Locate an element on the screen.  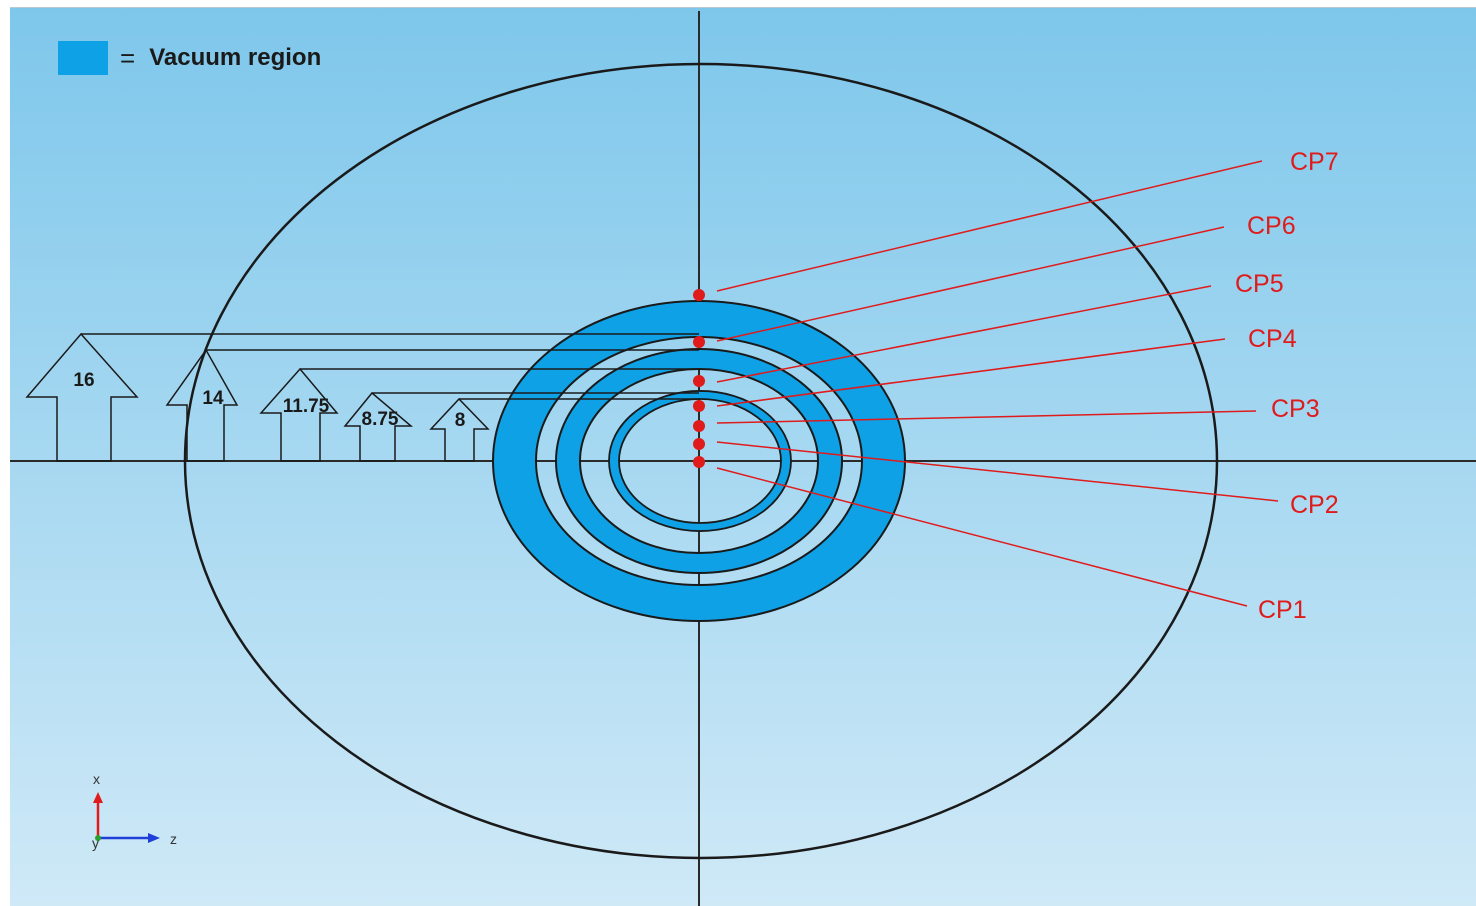
vacuum-ring-inner is located at coordinates (700, 461).